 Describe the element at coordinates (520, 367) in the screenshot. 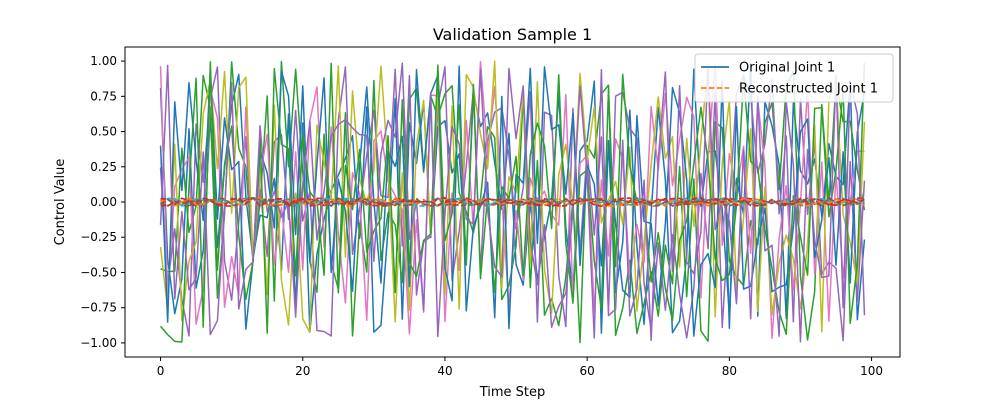

I see `x-axis: 0 20 40 60 80 100` at that location.